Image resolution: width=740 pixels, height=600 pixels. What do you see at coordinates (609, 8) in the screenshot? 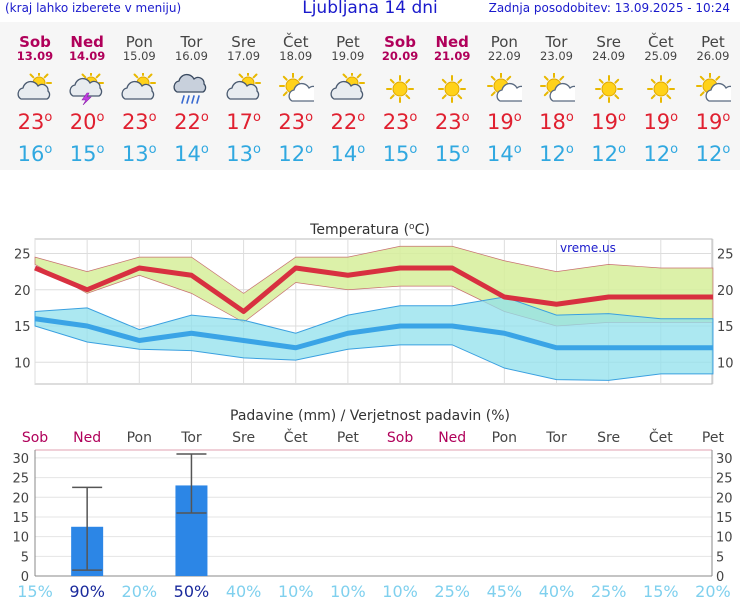
I see `last-updated: Zadnja posodobitev: 13.09.2025 - 10:24` at bounding box center [609, 8].